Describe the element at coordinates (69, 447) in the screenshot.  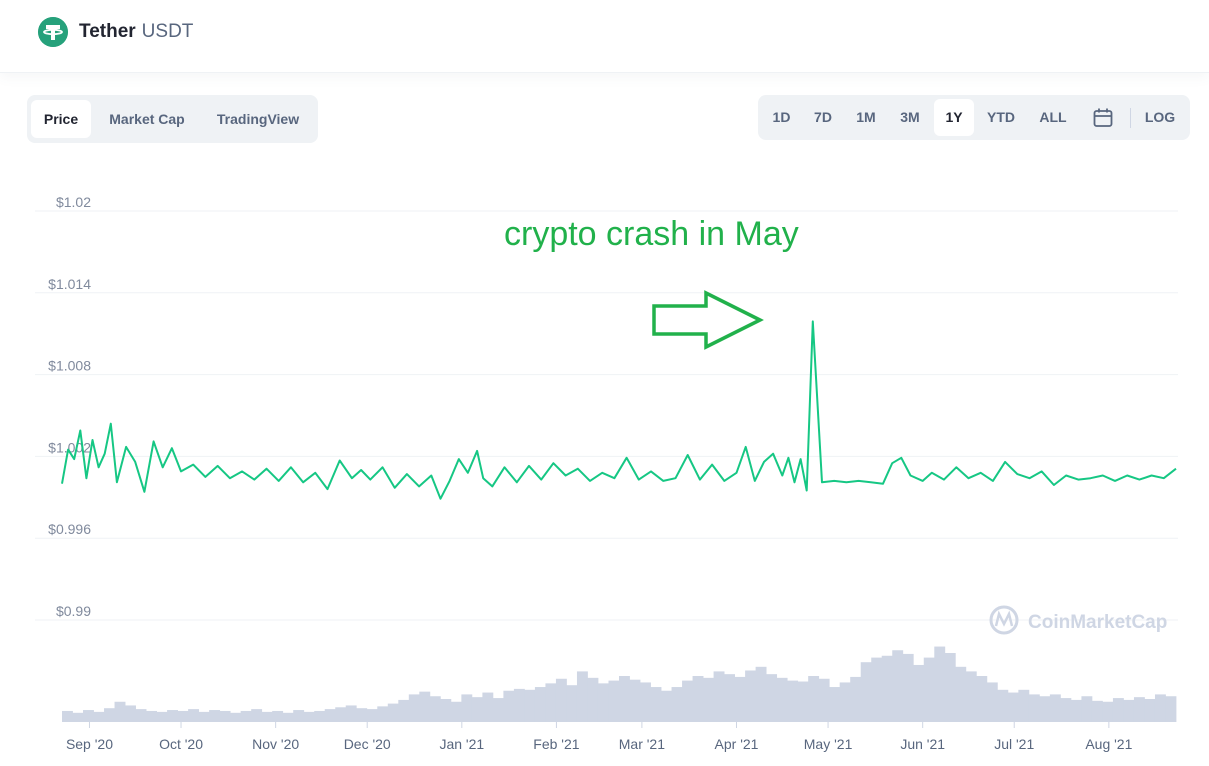
I see `y-tick-label: $1.002` at that location.